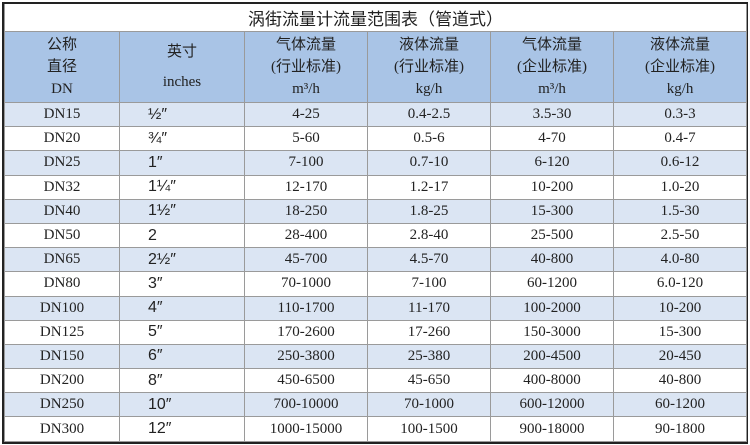 The height and width of the screenshot is (445, 750). I want to click on cell-liquid-flow-enterprise: 0.4-7, so click(680, 139).